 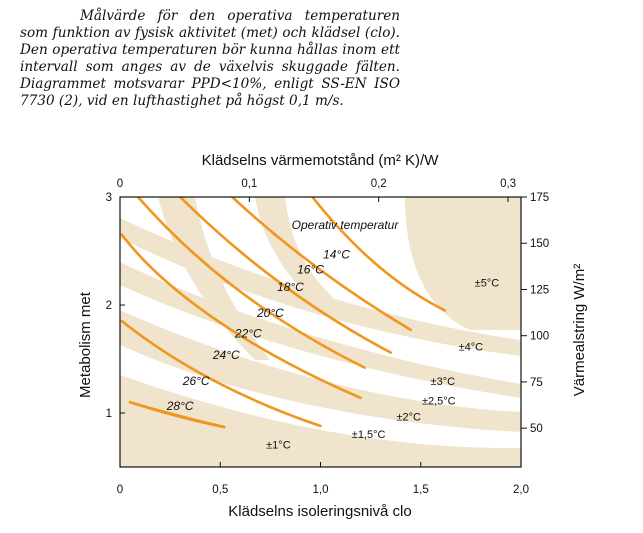 I want to click on band-range-label: ±2°C, so click(x=408, y=418).